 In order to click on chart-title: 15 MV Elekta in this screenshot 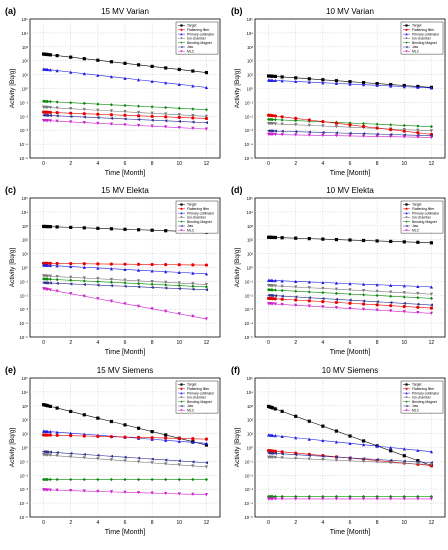, I will do `click(125, 190)`.